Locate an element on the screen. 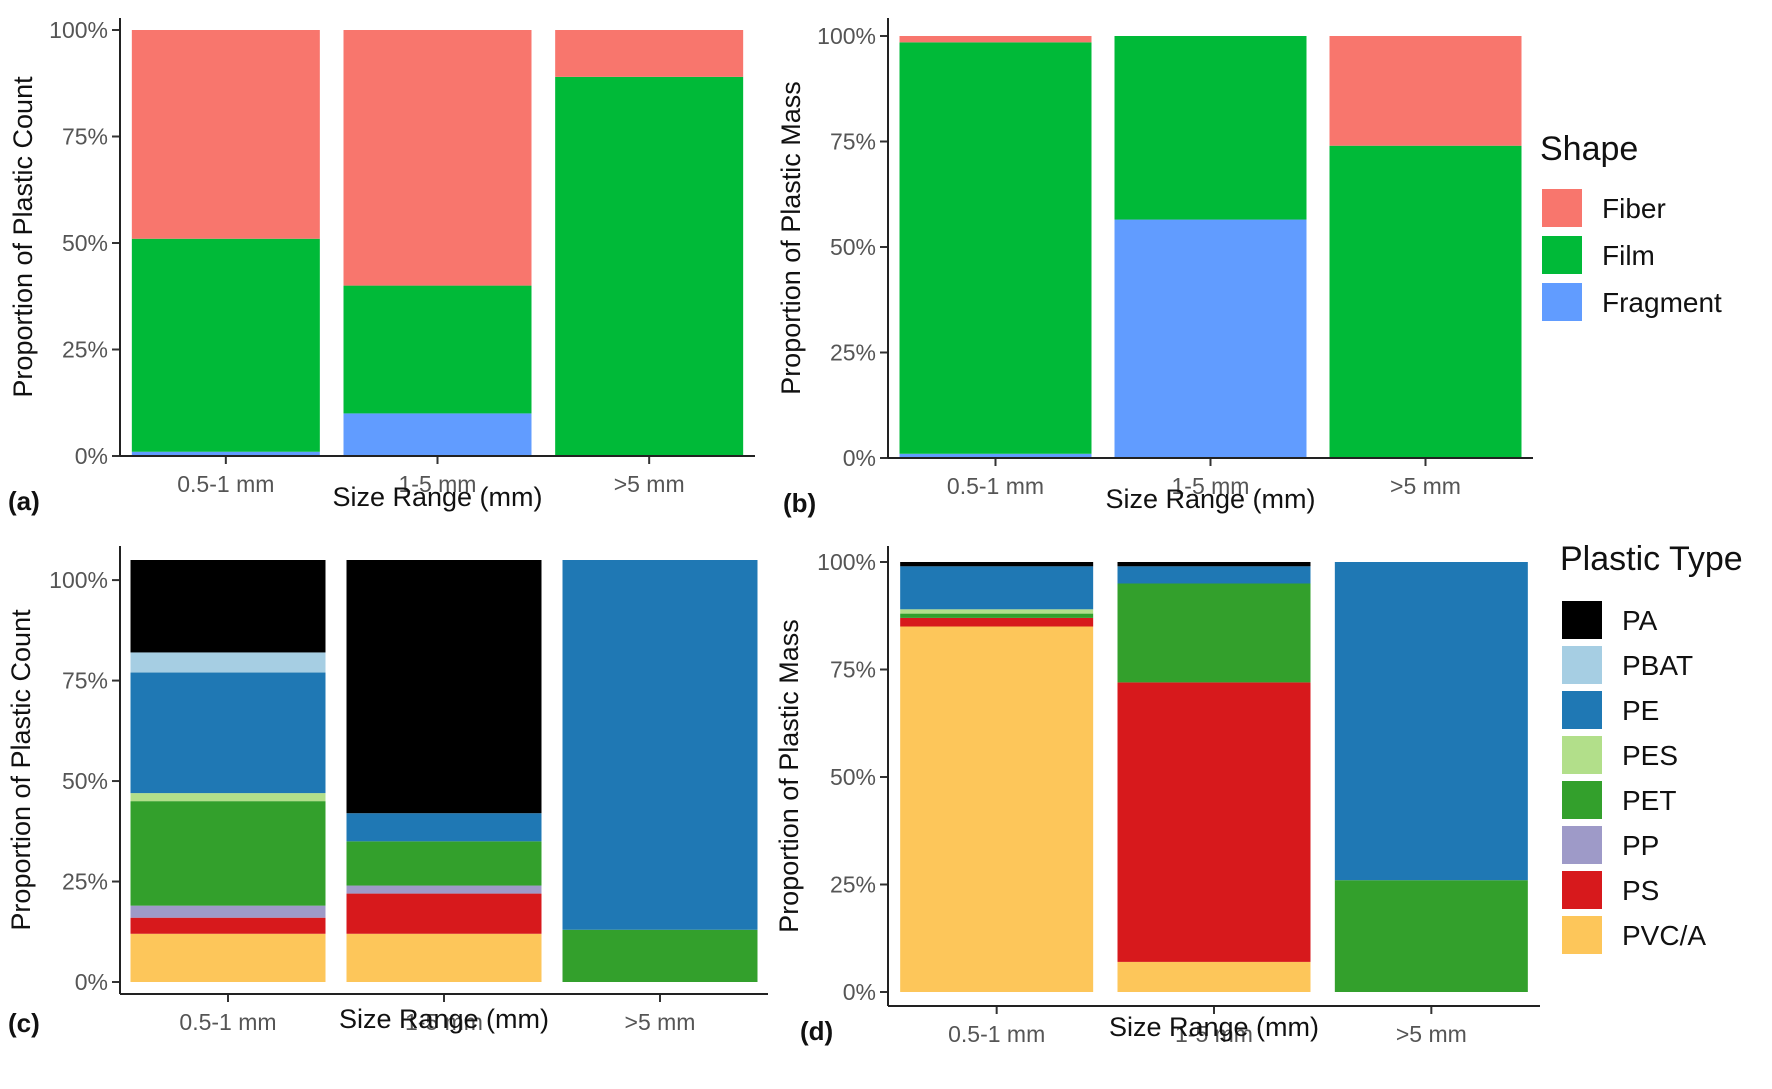  legend-label: PBAT is located at coordinates (1657, 665).